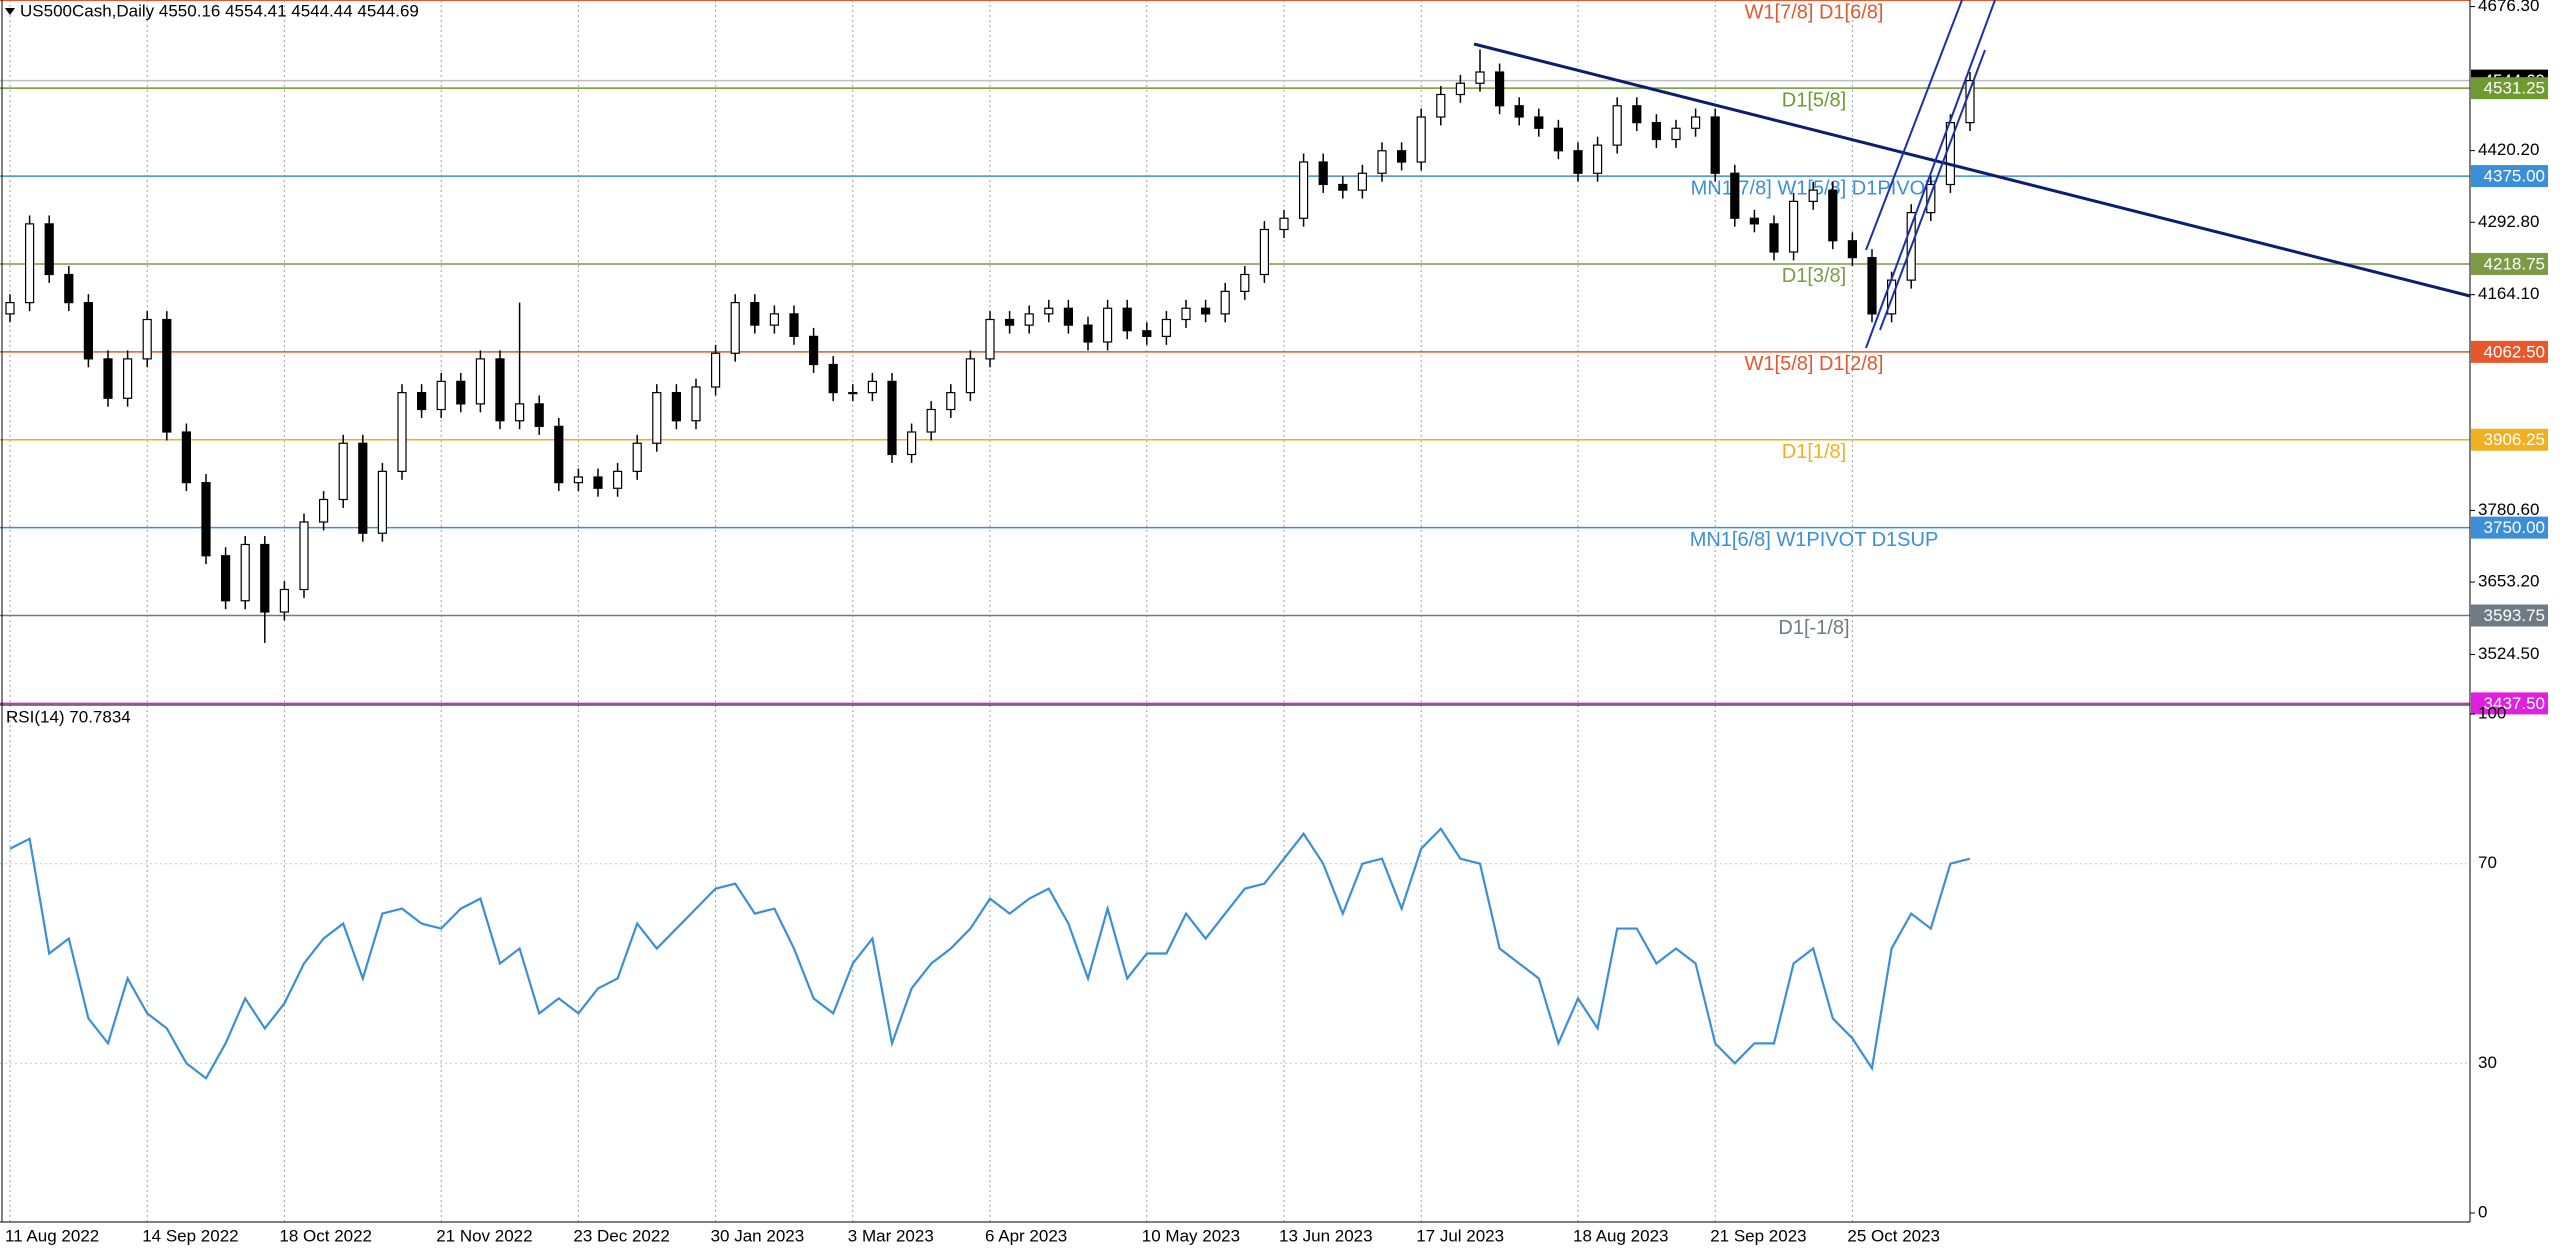 This screenshot has height=1251, width=2560. What do you see at coordinates (68, 716) in the screenshot?
I see `rsi-title: RSI(14) 70.7834` at bounding box center [68, 716].